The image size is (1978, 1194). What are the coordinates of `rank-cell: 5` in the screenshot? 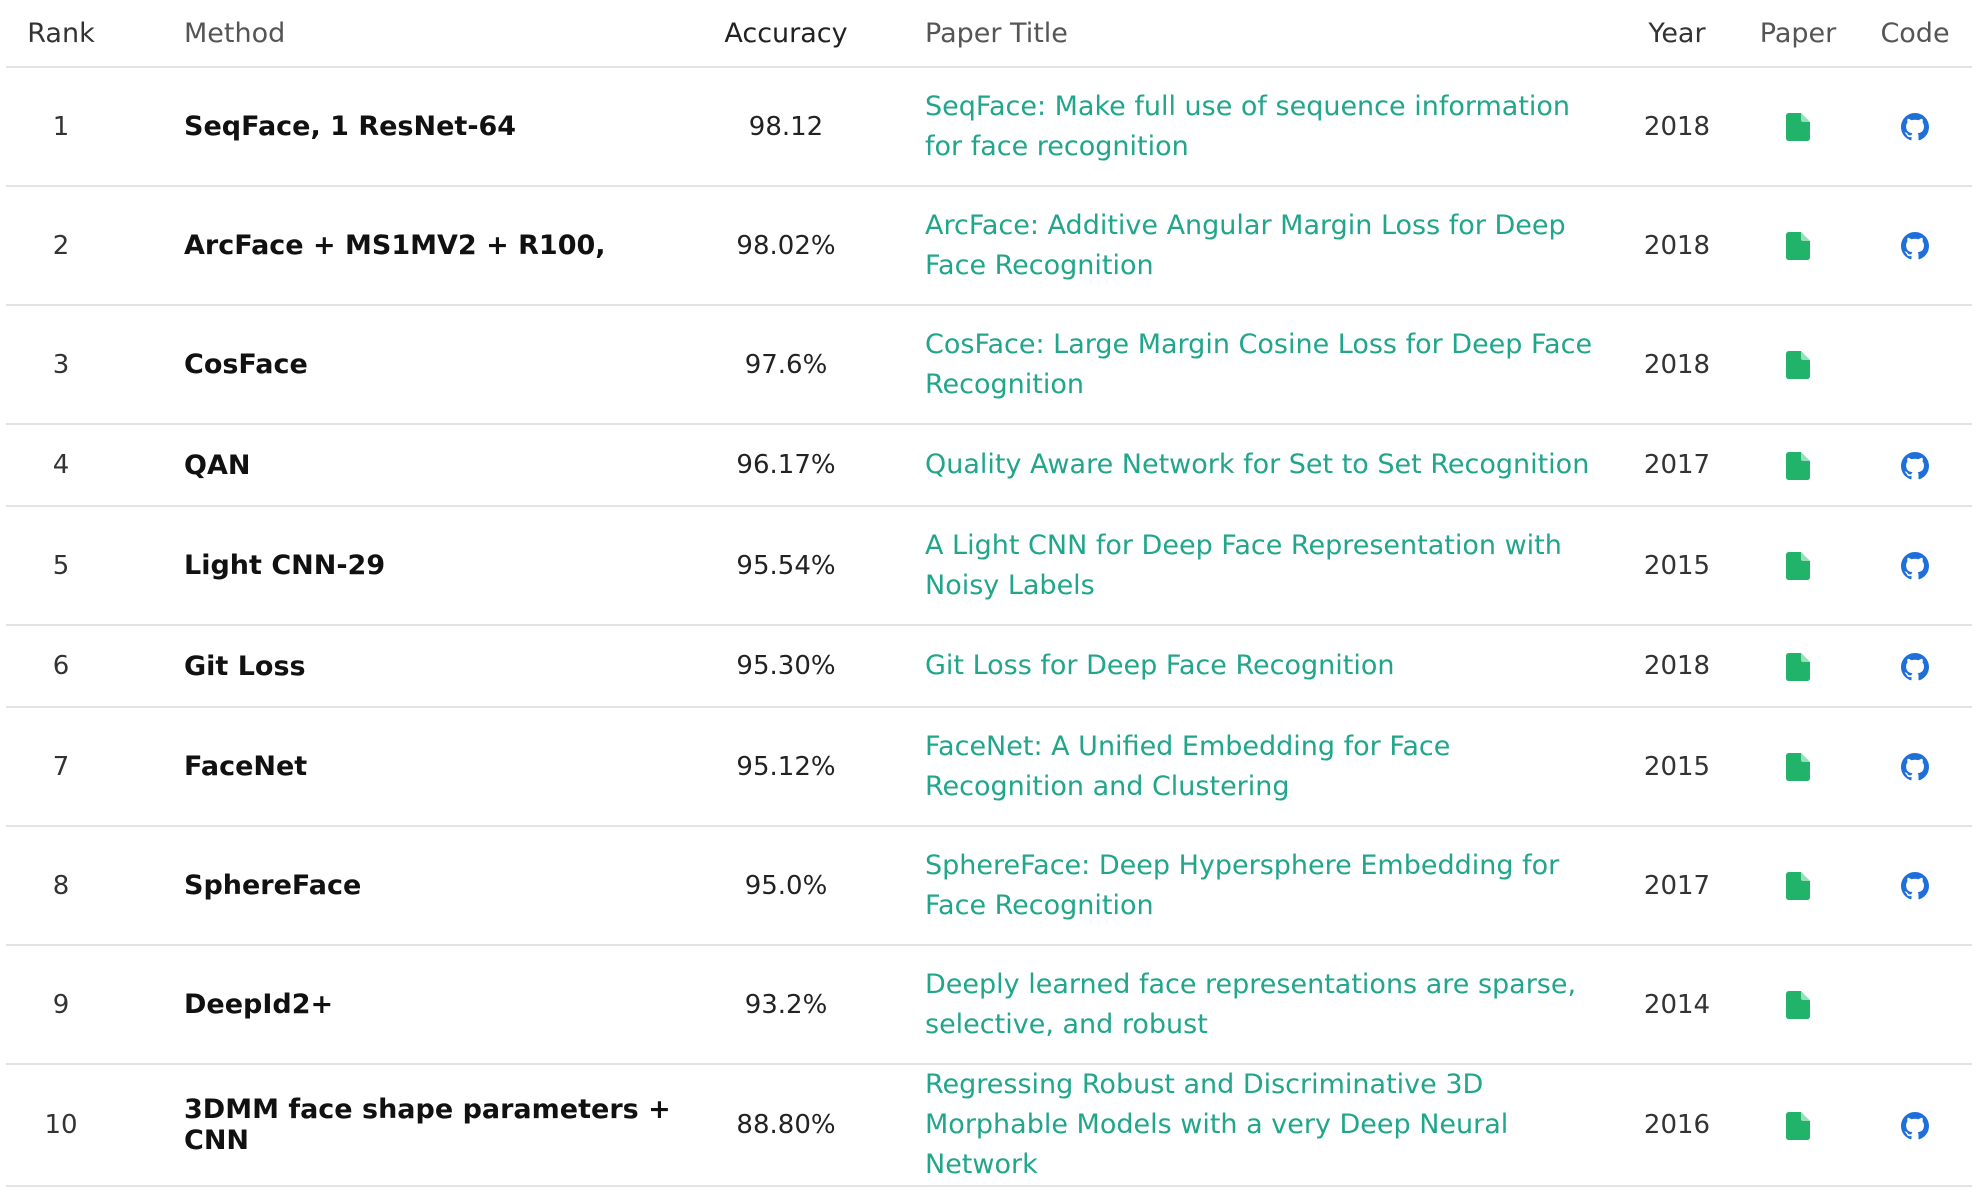 It's located at (61, 566).